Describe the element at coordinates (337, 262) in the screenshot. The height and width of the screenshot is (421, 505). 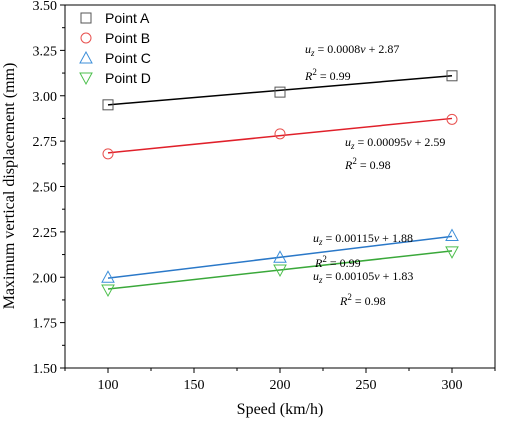
I see `r-squared-3: R2 = 0.99` at that location.